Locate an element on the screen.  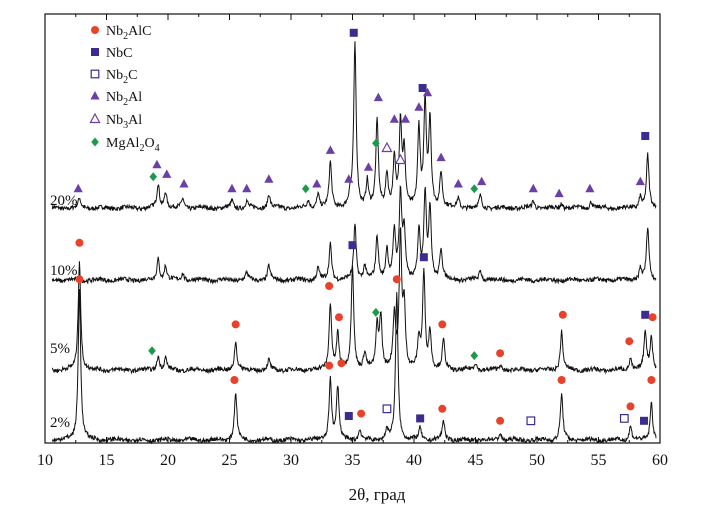
x-tick-label: 40 is located at coordinates (414, 460).